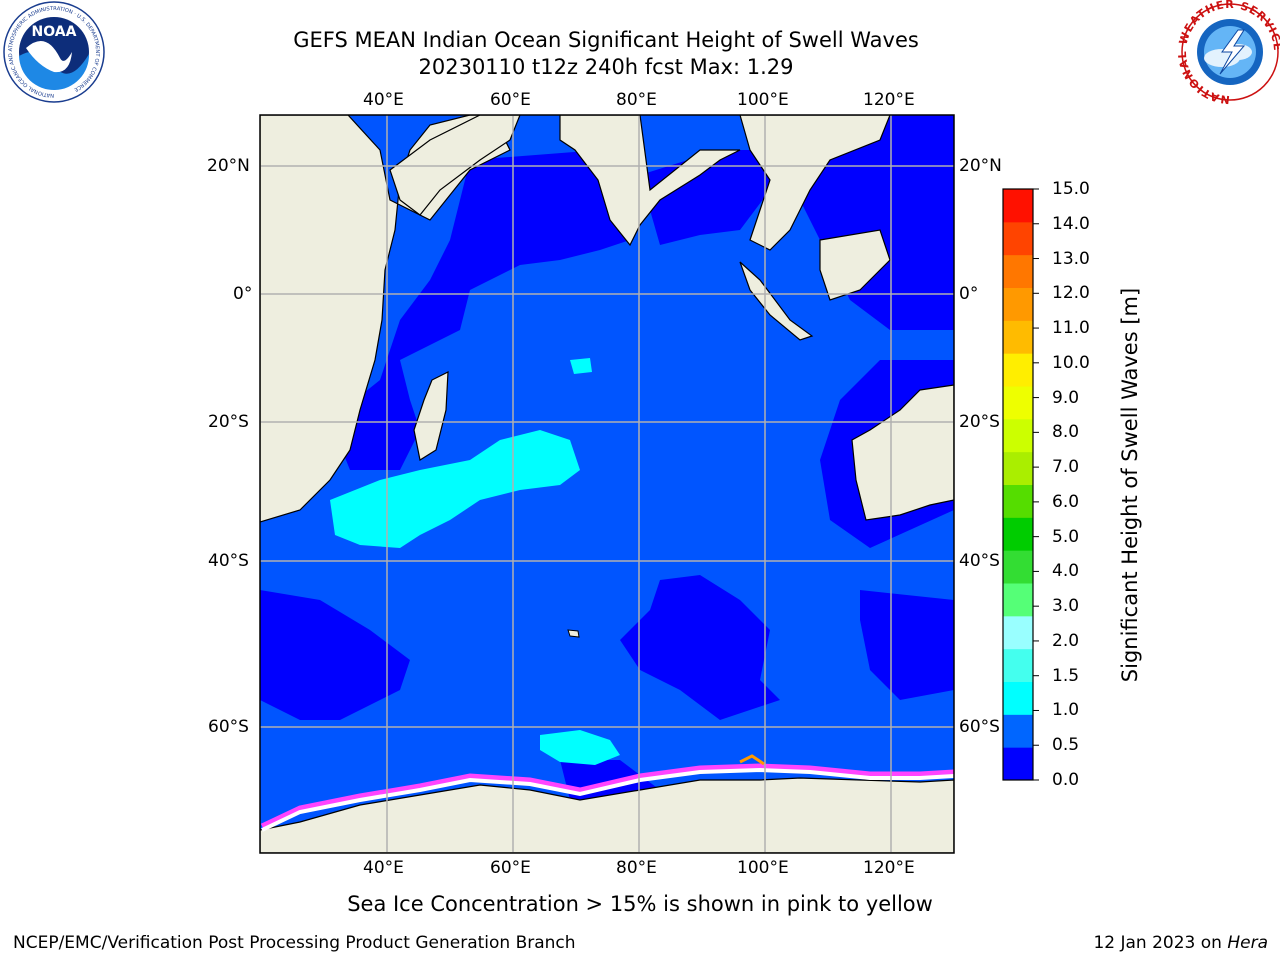  Describe the element at coordinates (228, 561) in the screenshot. I see `lat-tick-left: 40°S` at that location.